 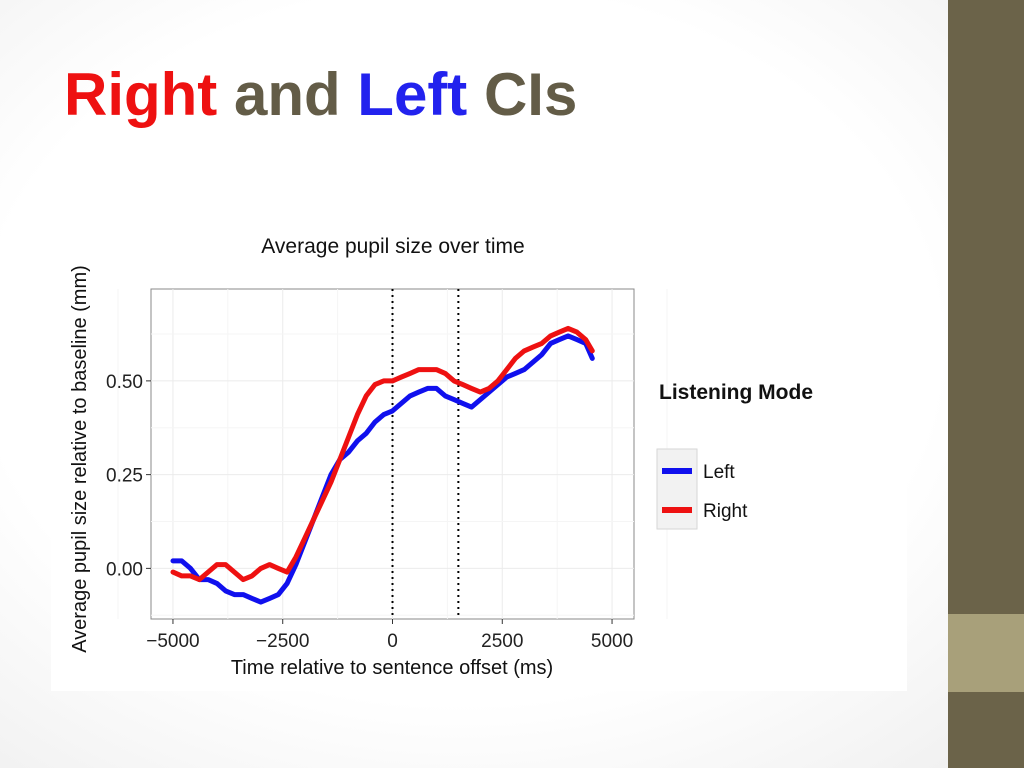 I want to click on y-tick-label: 0.00, so click(x=124, y=569).